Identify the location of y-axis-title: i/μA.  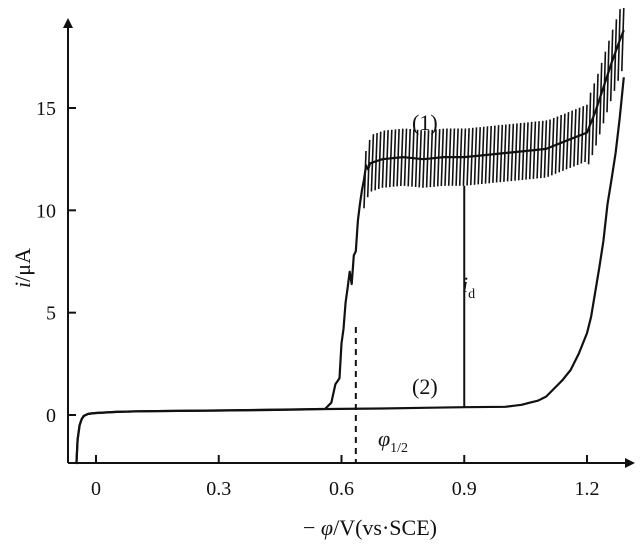
(22, 268).